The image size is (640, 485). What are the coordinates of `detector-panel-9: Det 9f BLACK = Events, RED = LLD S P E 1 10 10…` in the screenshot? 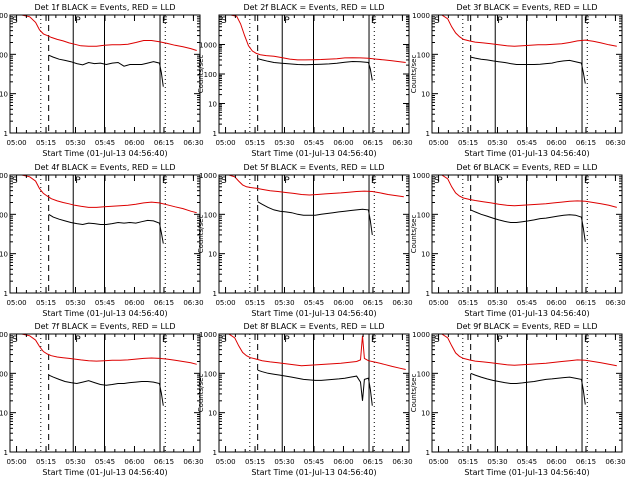 It's located at (518, 399).